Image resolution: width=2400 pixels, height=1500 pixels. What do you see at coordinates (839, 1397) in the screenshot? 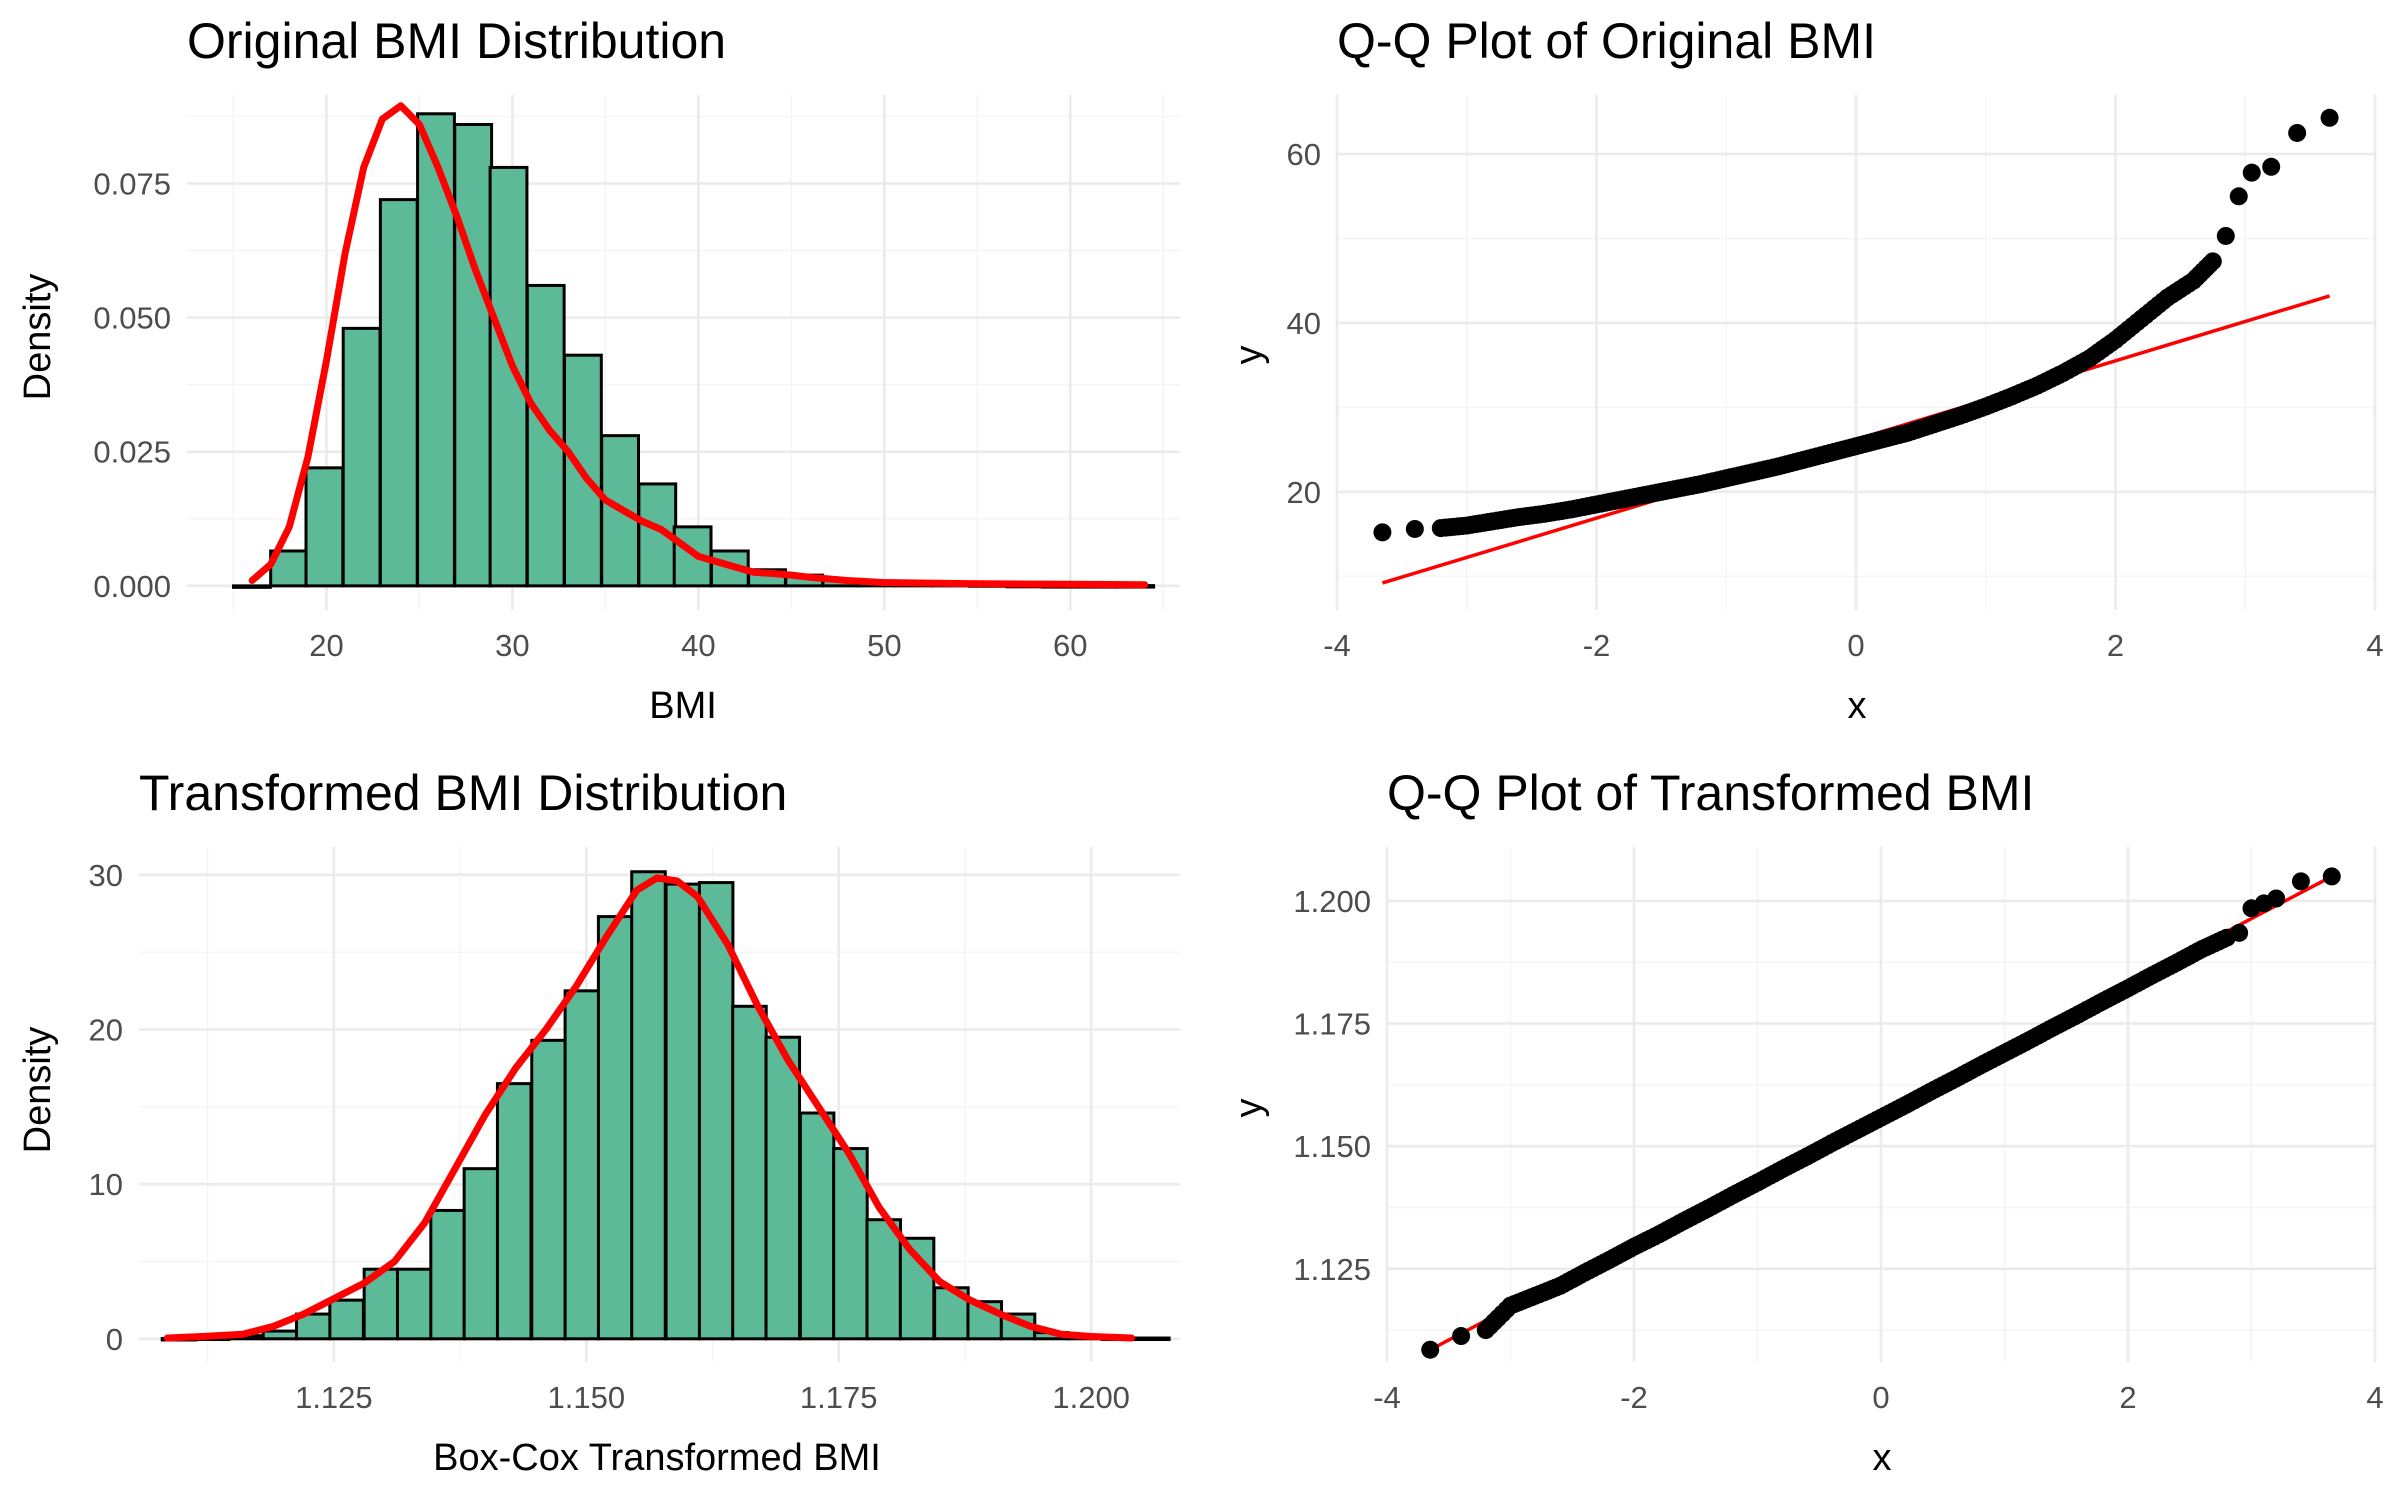
I see `x-tick-label: 1.175` at bounding box center [839, 1397].